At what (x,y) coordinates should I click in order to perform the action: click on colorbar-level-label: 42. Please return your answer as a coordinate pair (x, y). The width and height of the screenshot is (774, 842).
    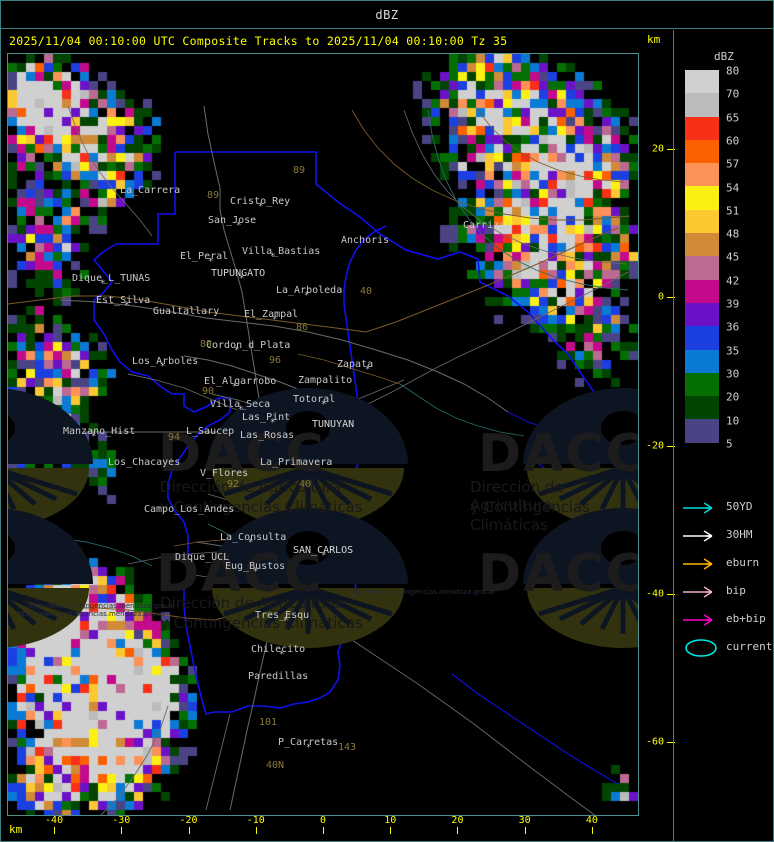
    Looking at the image, I should click on (733, 281).